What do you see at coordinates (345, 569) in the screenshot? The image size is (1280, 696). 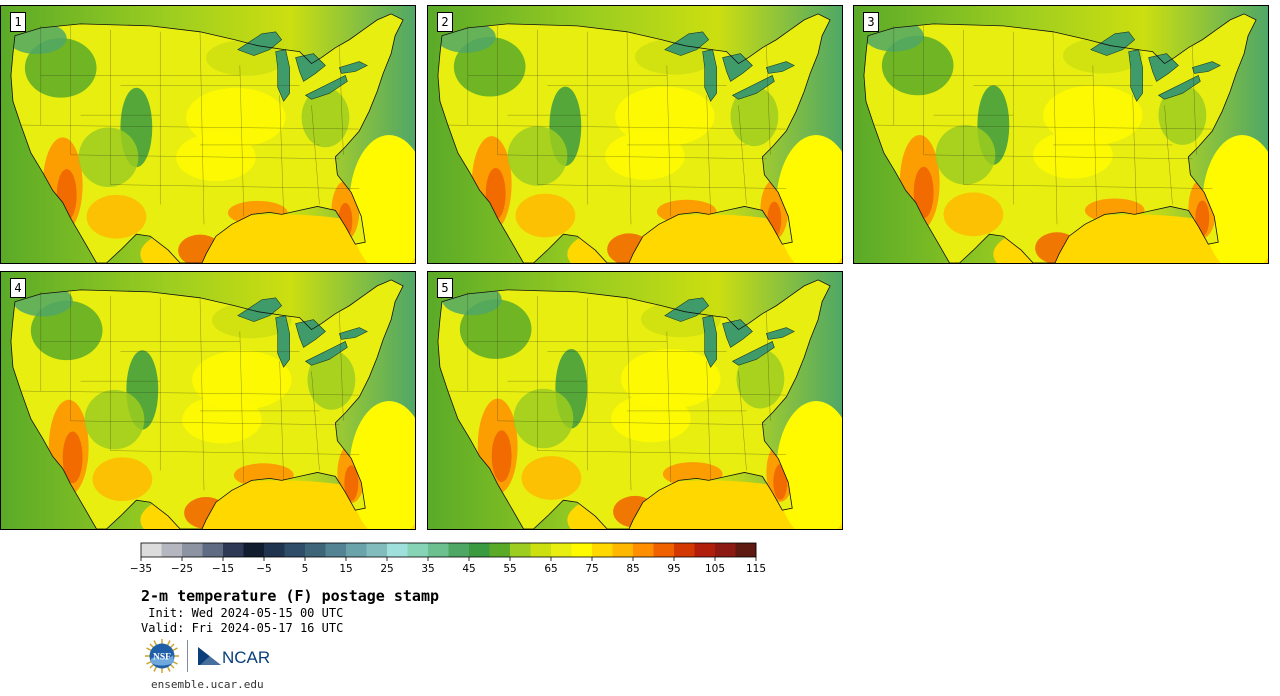 I see `colorbar-tick-label: 15` at bounding box center [345, 569].